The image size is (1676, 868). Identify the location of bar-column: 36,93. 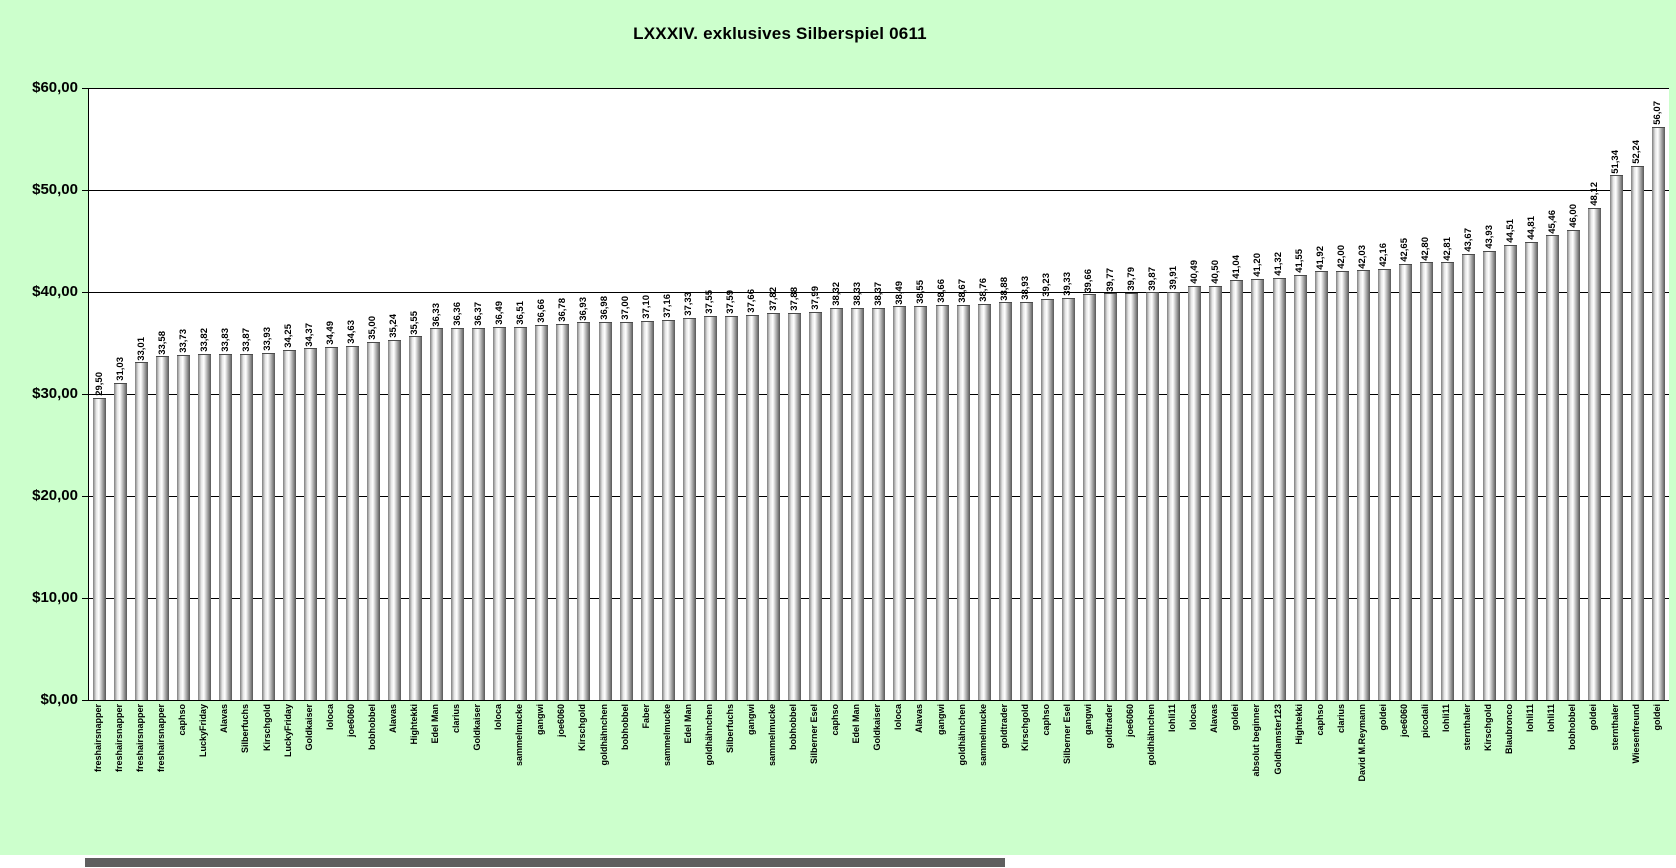
(583, 394).